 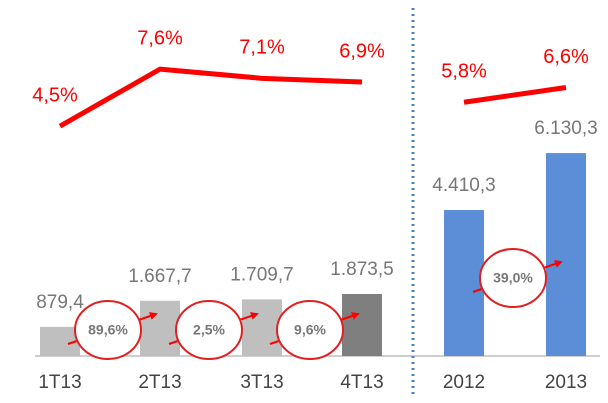 I want to click on growth-label: 39,0%, so click(x=513, y=278).